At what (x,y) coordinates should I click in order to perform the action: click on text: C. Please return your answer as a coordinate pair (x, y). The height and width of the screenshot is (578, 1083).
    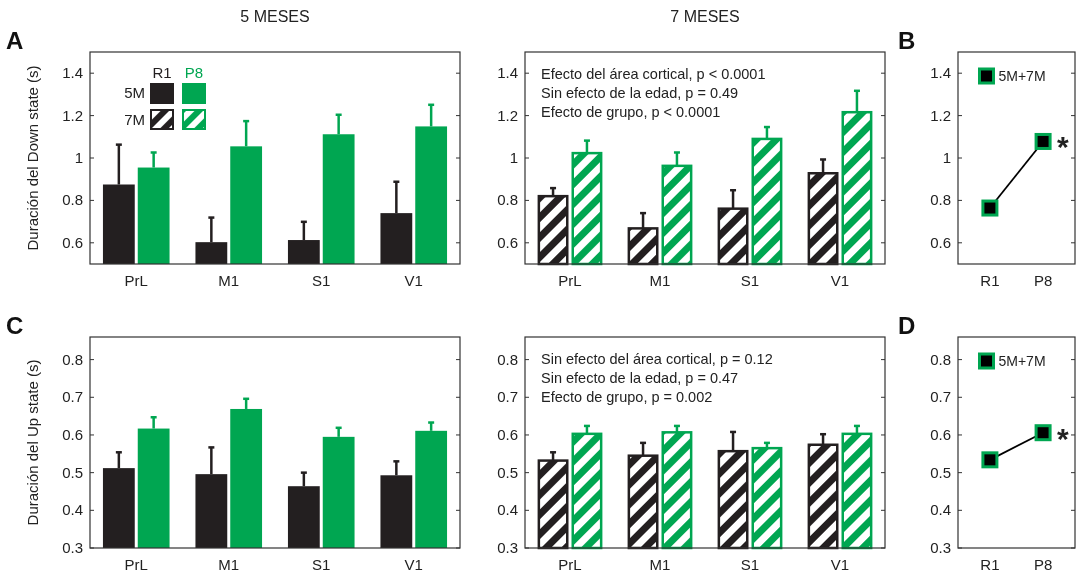
    Looking at the image, I should click on (15, 325).